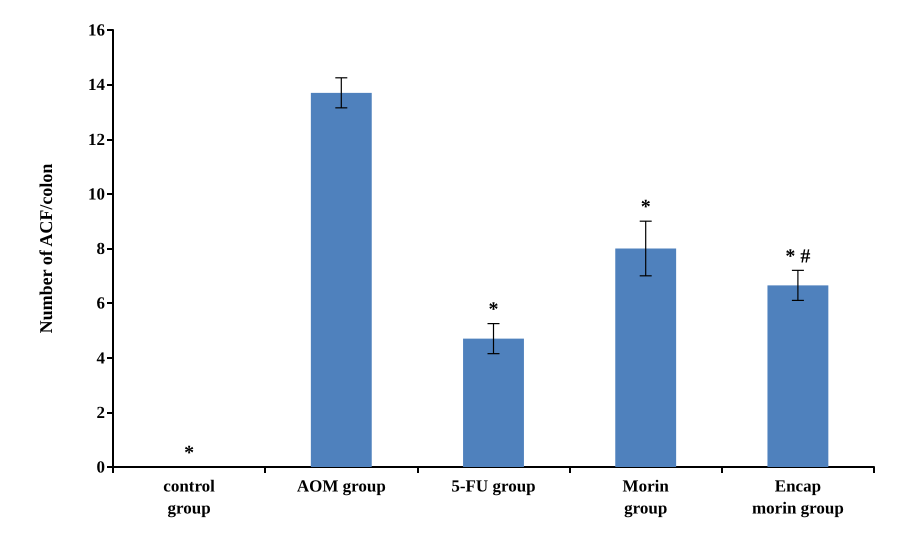 Image resolution: width=912 pixels, height=557 pixels. I want to click on x-tick-label: control group, so click(189, 497).